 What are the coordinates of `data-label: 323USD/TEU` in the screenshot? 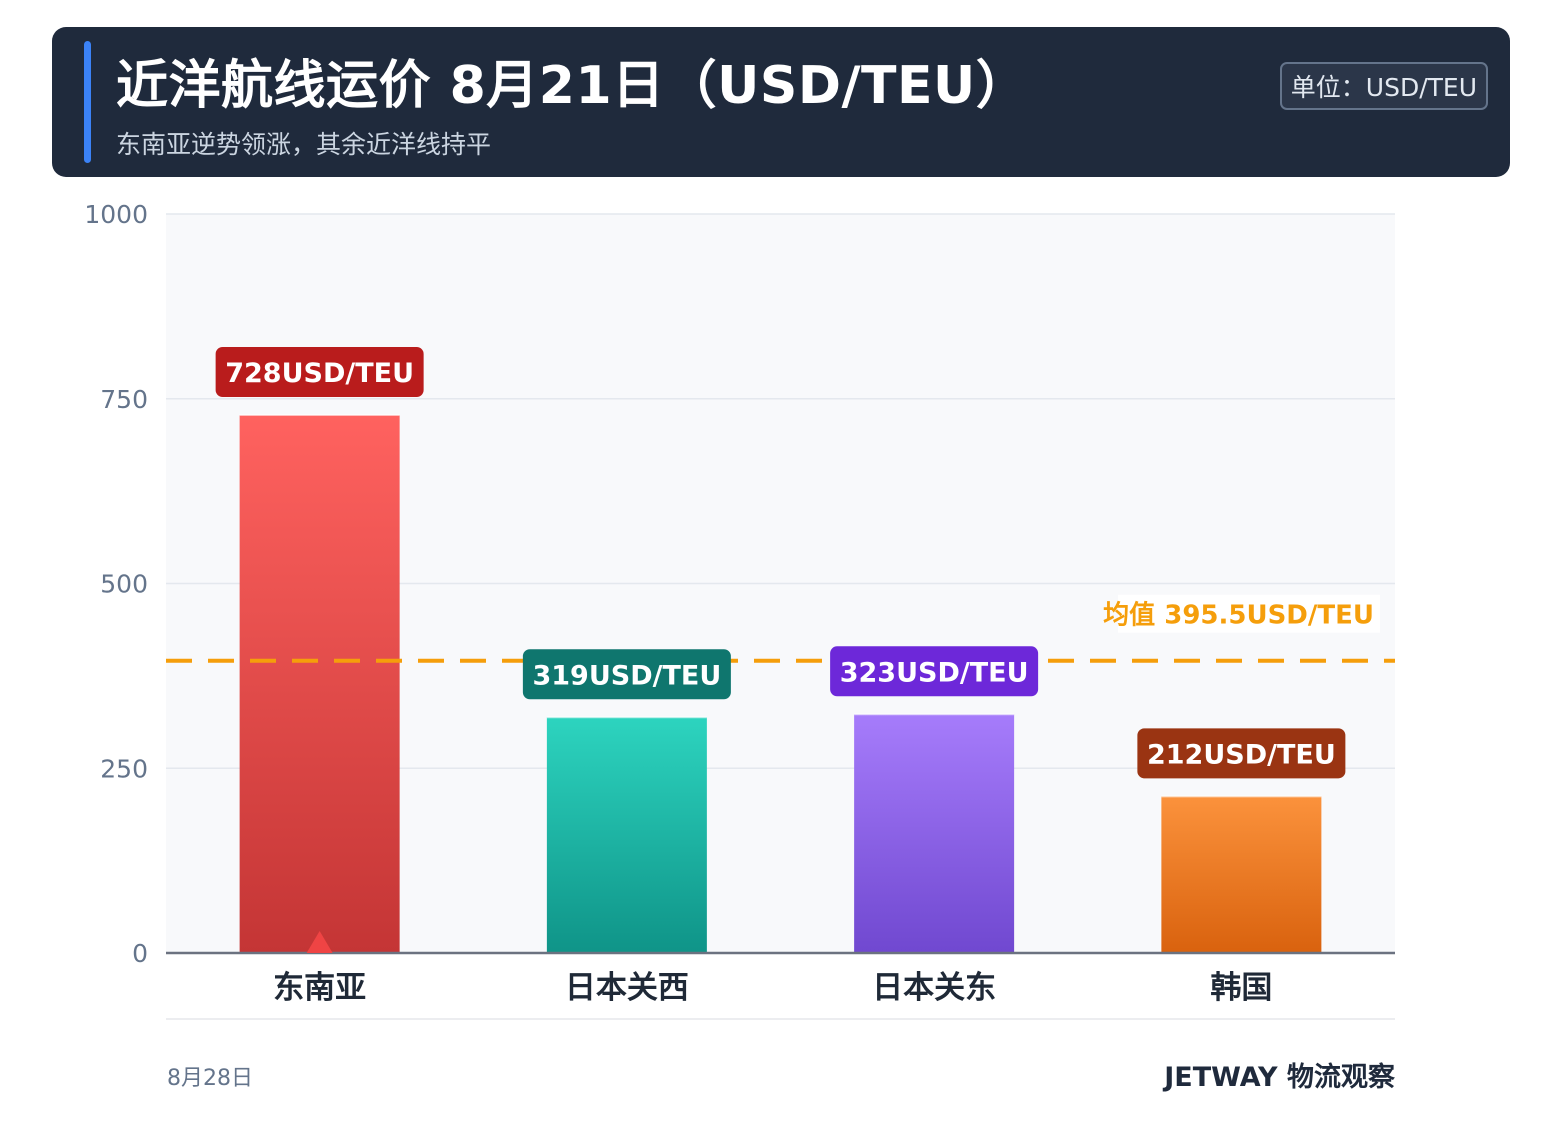 It's located at (934, 672).